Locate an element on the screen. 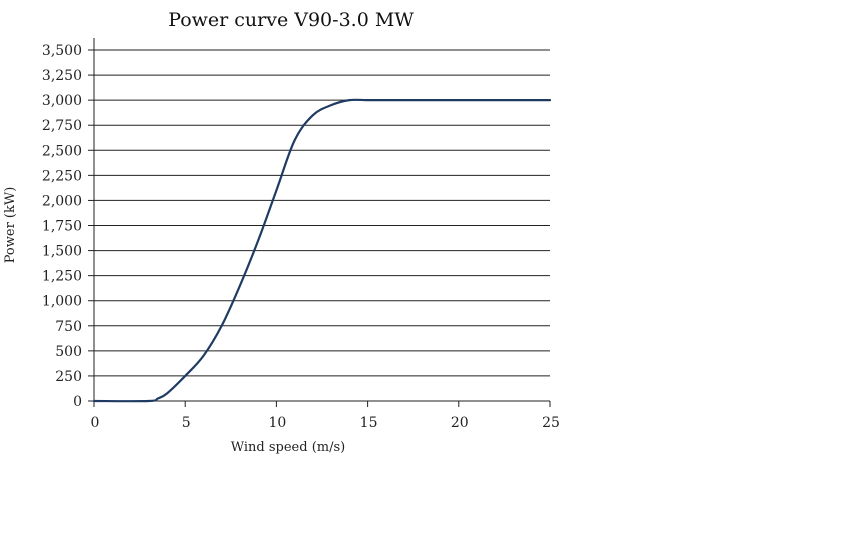  y-tick-label: 2,750 is located at coordinates (62, 126).